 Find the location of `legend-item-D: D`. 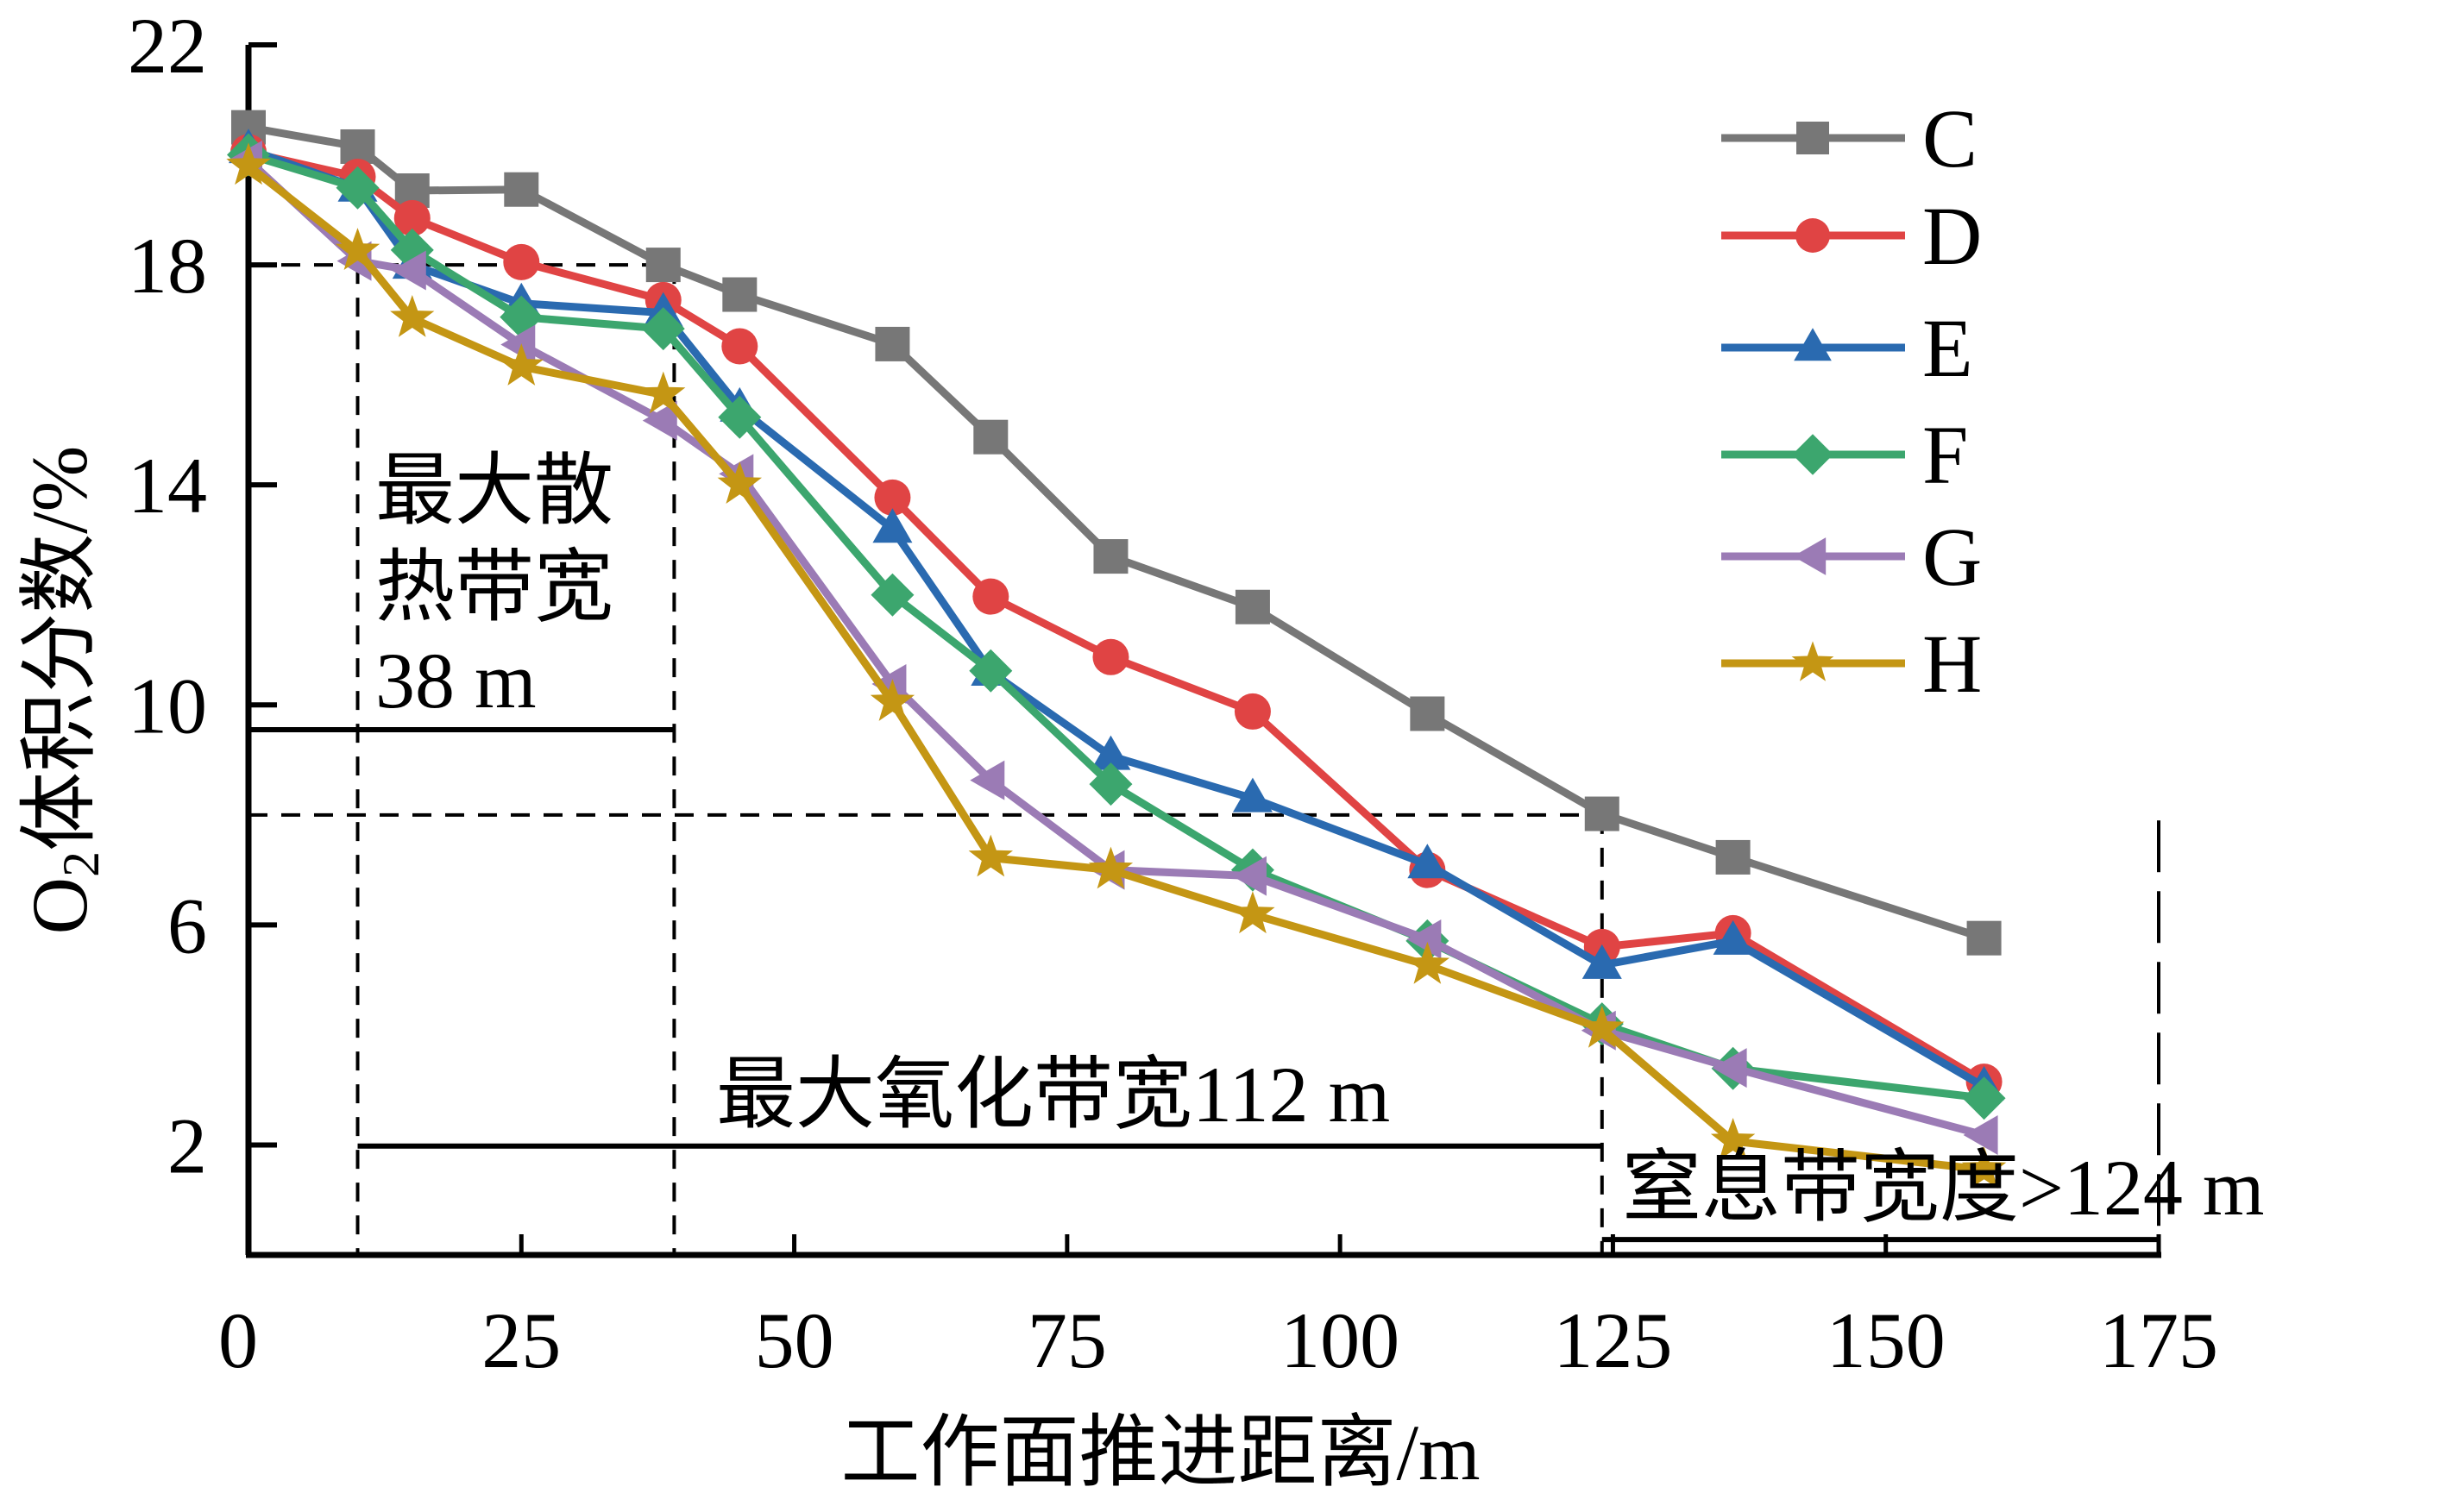

legend-item-D: D is located at coordinates (1851, 236).